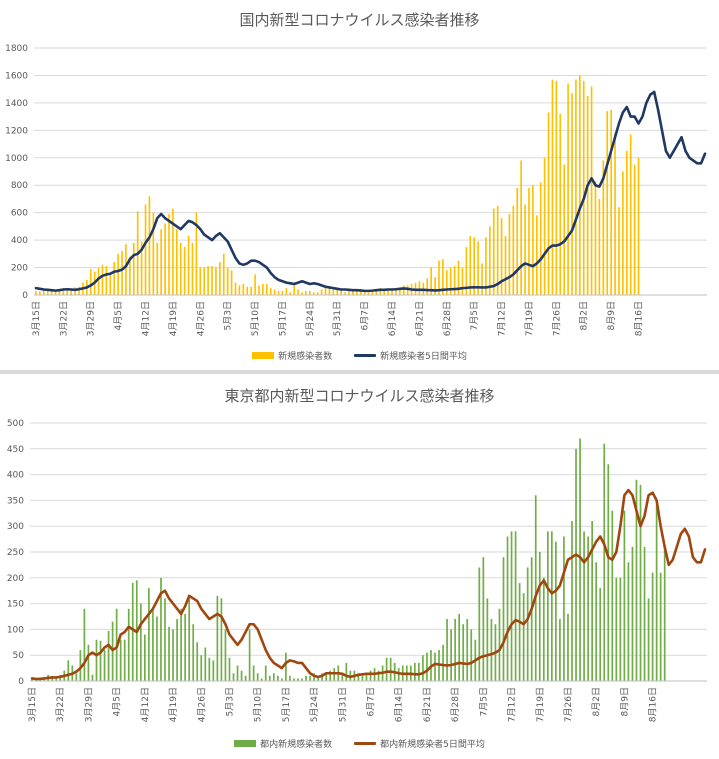 The image size is (719, 759). What do you see at coordinates (371, 701) in the screenshot?
I see `tokyo-x-tick-label: 6月7日` at bounding box center [371, 701].